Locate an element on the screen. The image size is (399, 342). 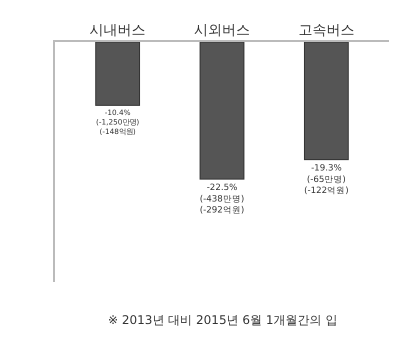
text: ※ 2013년 대비 2015년 6월 1개월간의 입 is located at coordinates (223, 320).